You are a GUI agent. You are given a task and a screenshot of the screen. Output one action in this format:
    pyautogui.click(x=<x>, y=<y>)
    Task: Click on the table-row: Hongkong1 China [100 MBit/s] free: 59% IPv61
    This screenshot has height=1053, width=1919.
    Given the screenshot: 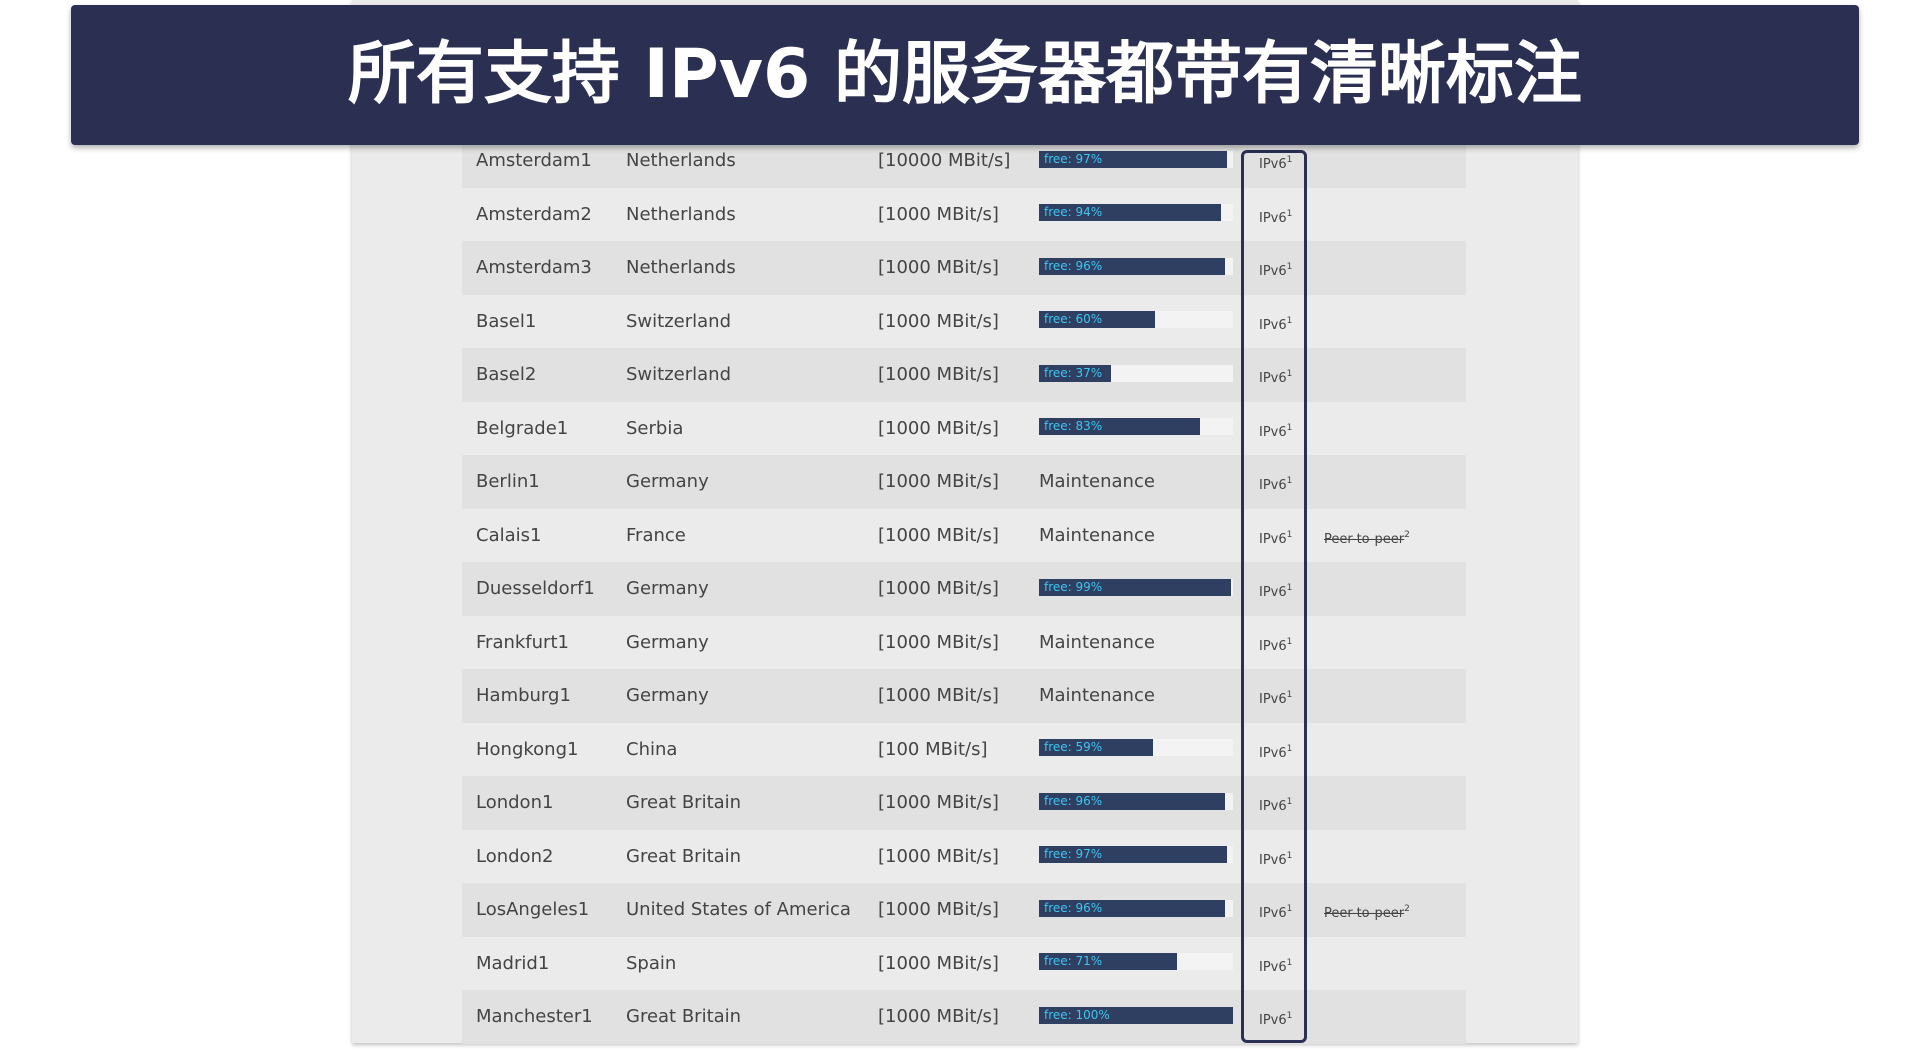 What is the action you would take?
    pyautogui.click(x=964, y=750)
    